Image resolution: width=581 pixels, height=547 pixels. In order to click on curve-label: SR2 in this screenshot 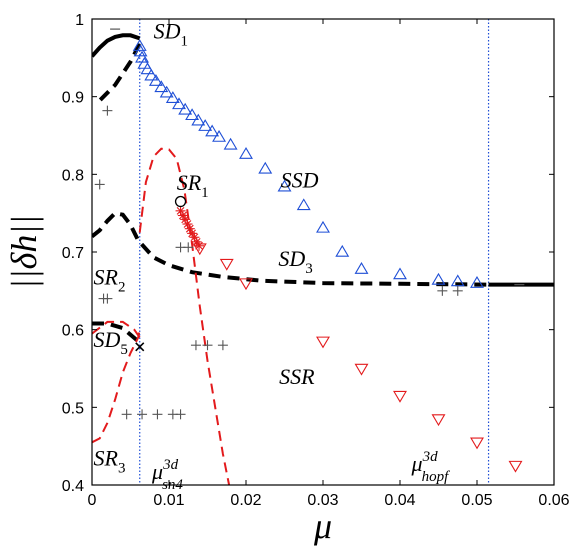, I will do `click(110, 280)`.